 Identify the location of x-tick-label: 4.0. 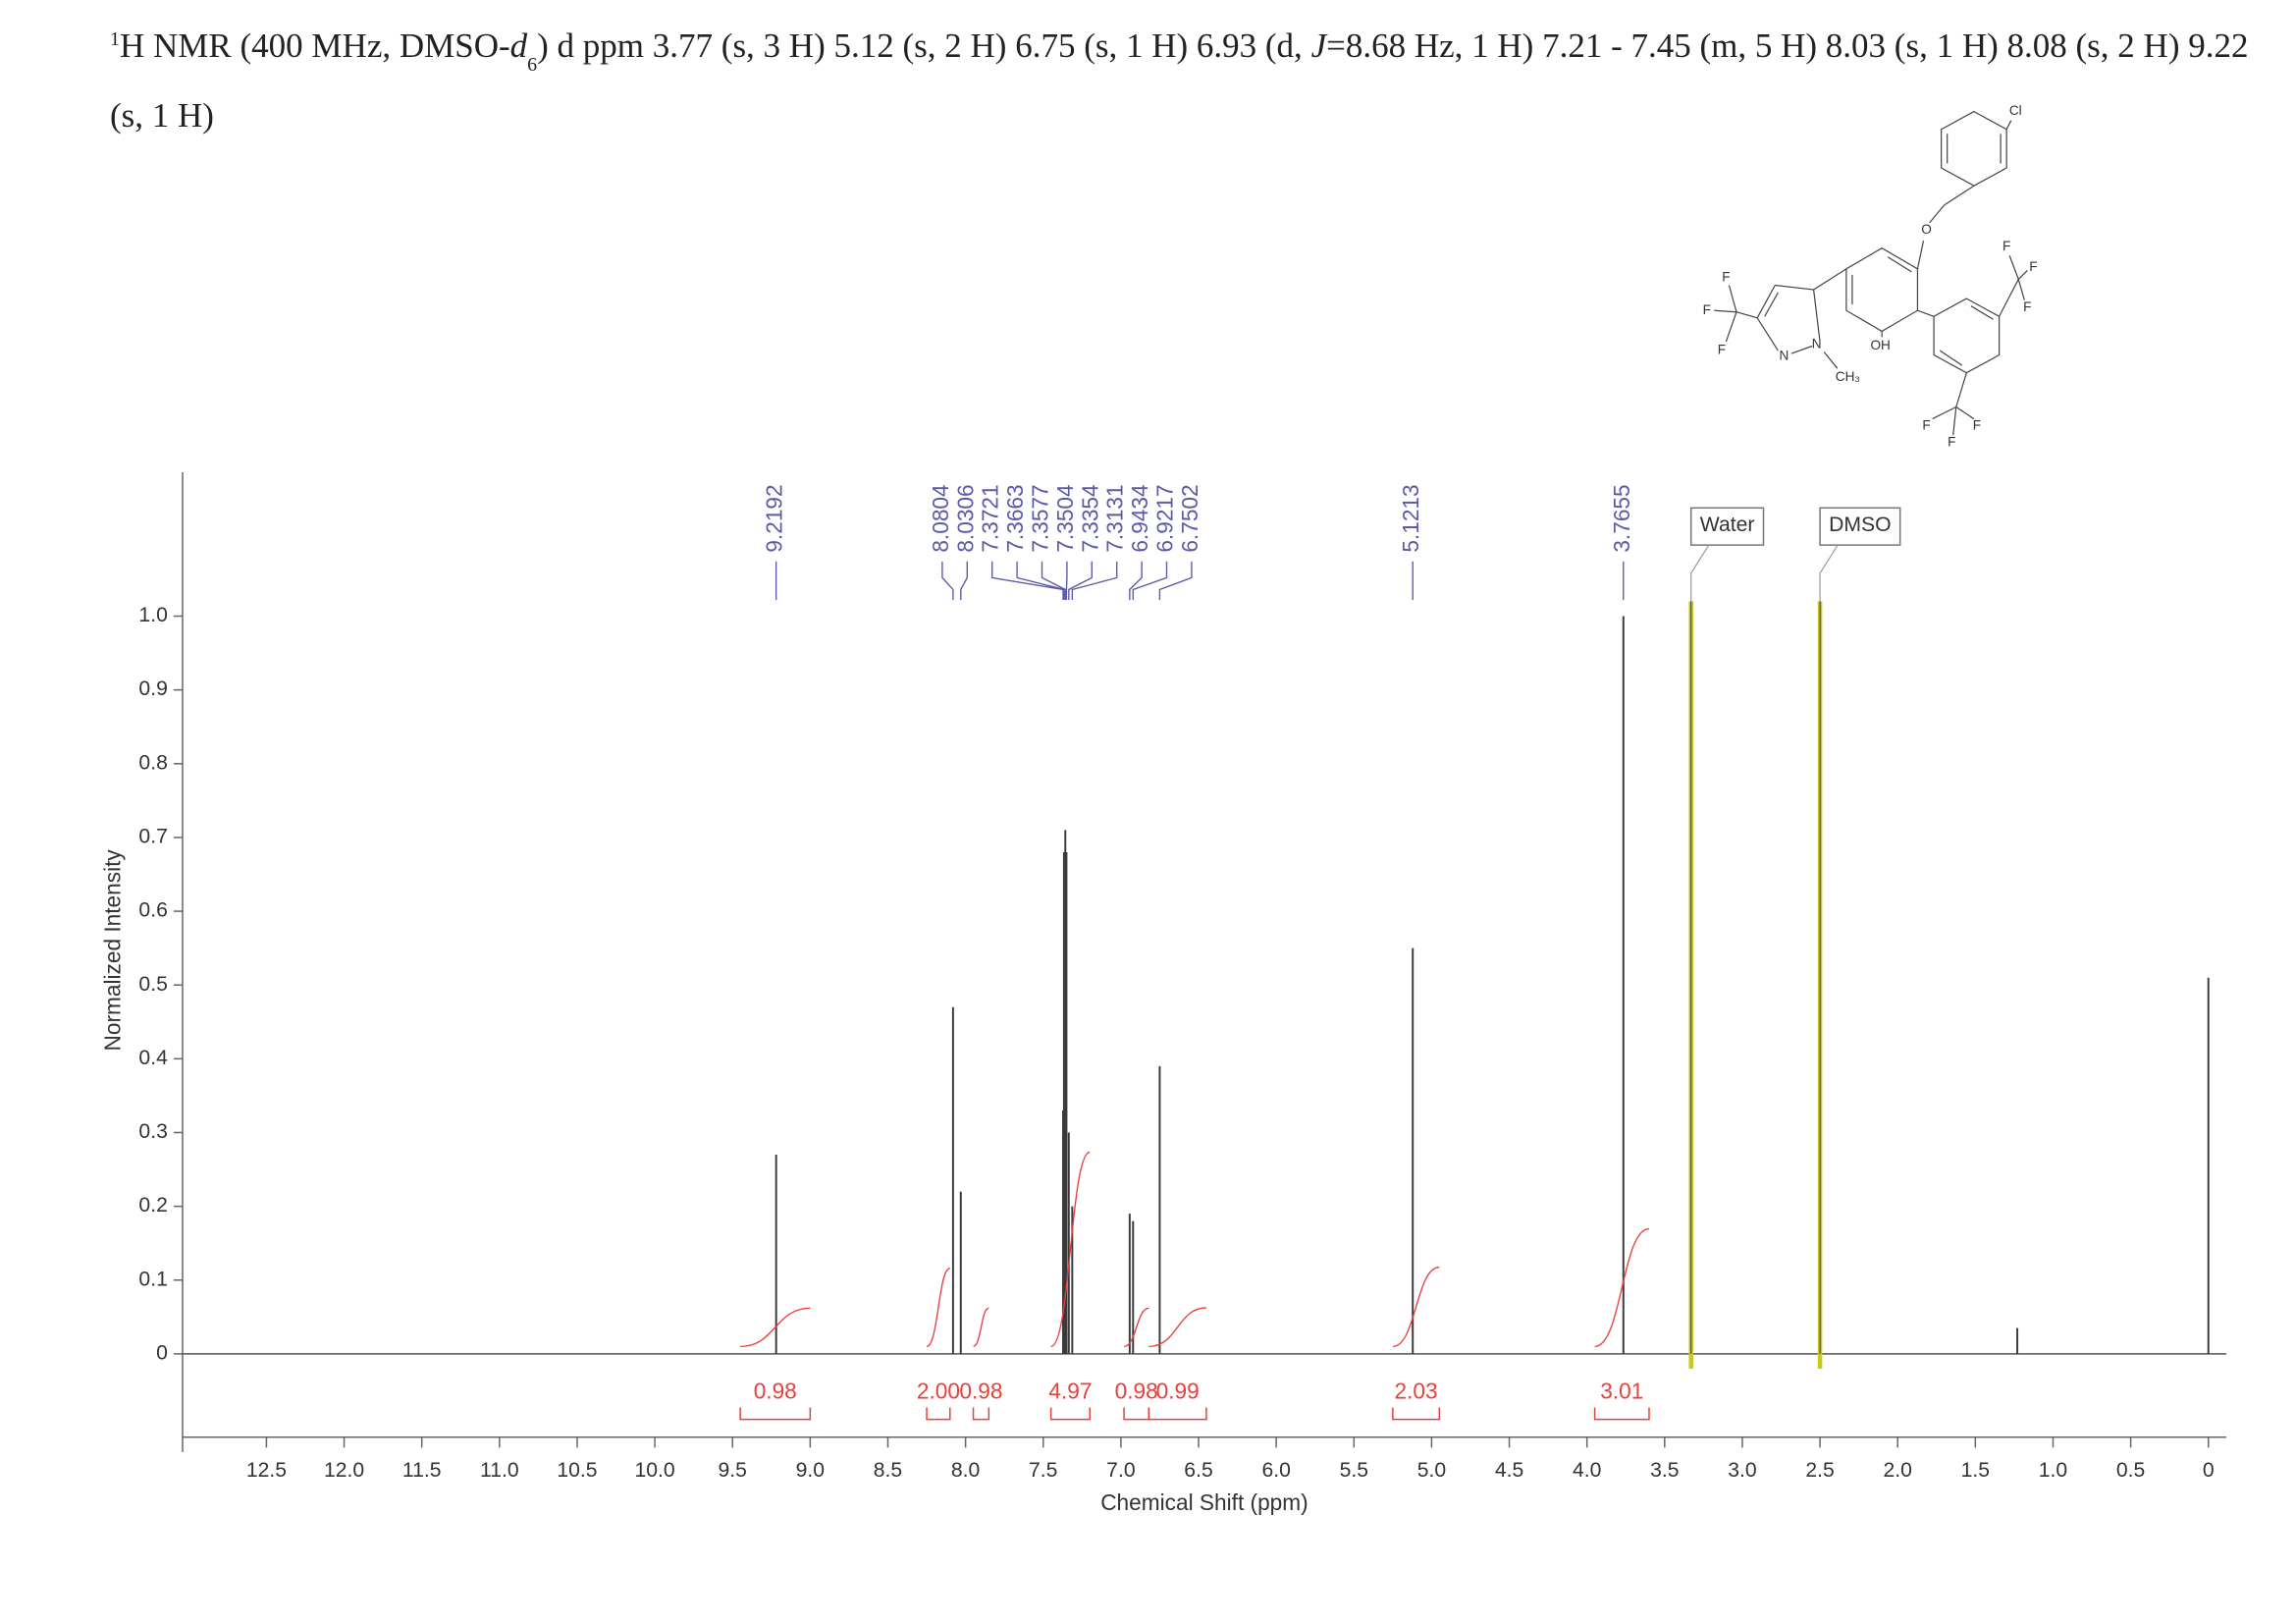
(1587, 1470).